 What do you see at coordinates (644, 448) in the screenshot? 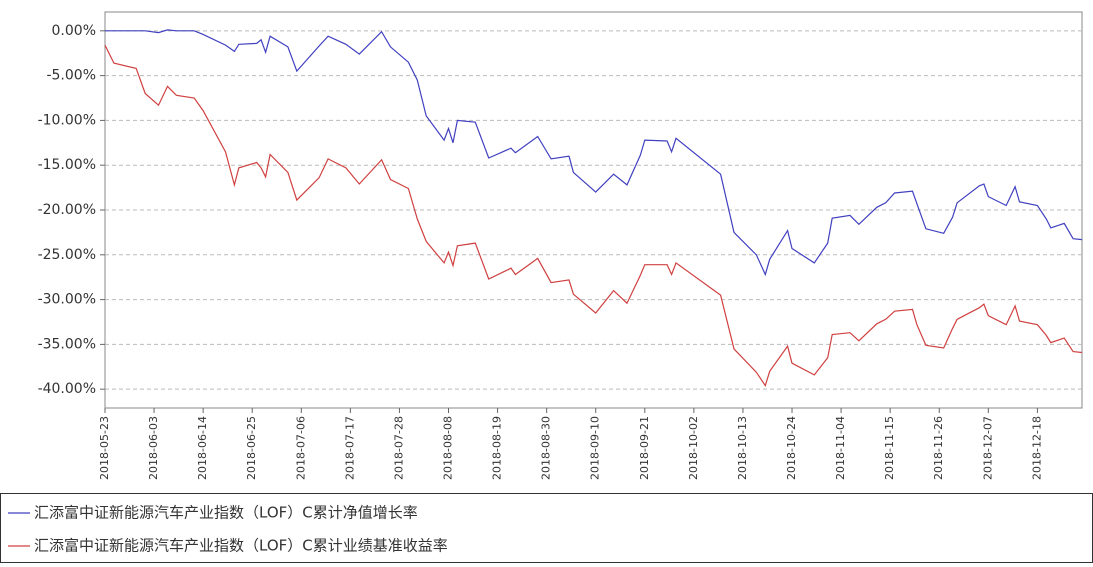
I see `x-tick-label: 2018-09-21` at bounding box center [644, 448].